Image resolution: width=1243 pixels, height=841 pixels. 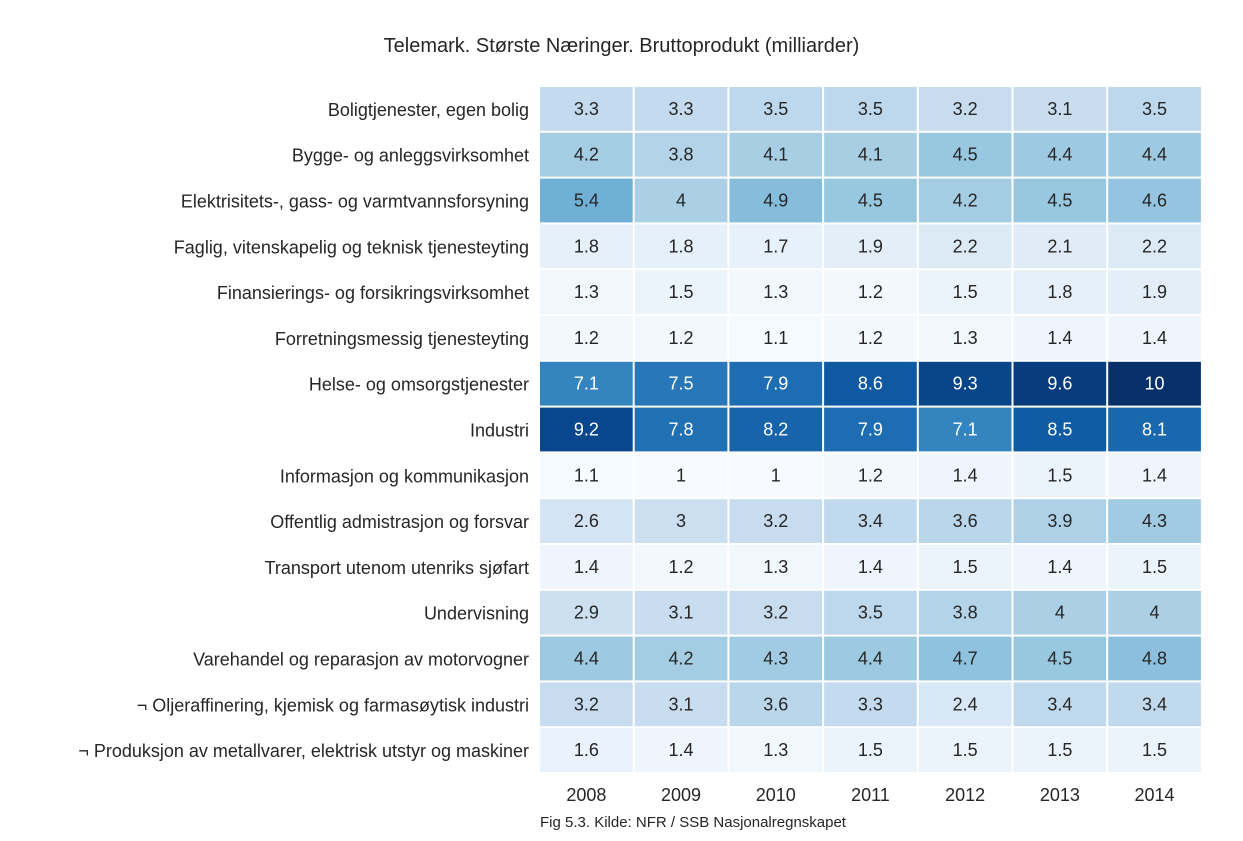 What do you see at coordinates (681, 795) in the screenshot?
I see `column-label: 2009` at bounding box center [681, 795].